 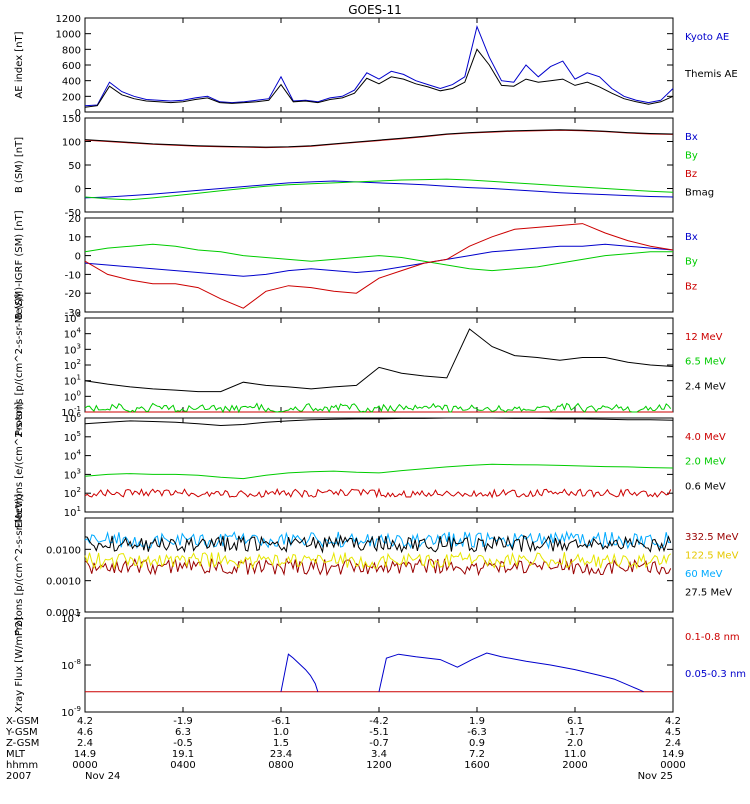 What do you see at coordinates (712, 537) in the screenshot?
I see `legend-label: 332.5 MeV` at bounding box center [712, 537].